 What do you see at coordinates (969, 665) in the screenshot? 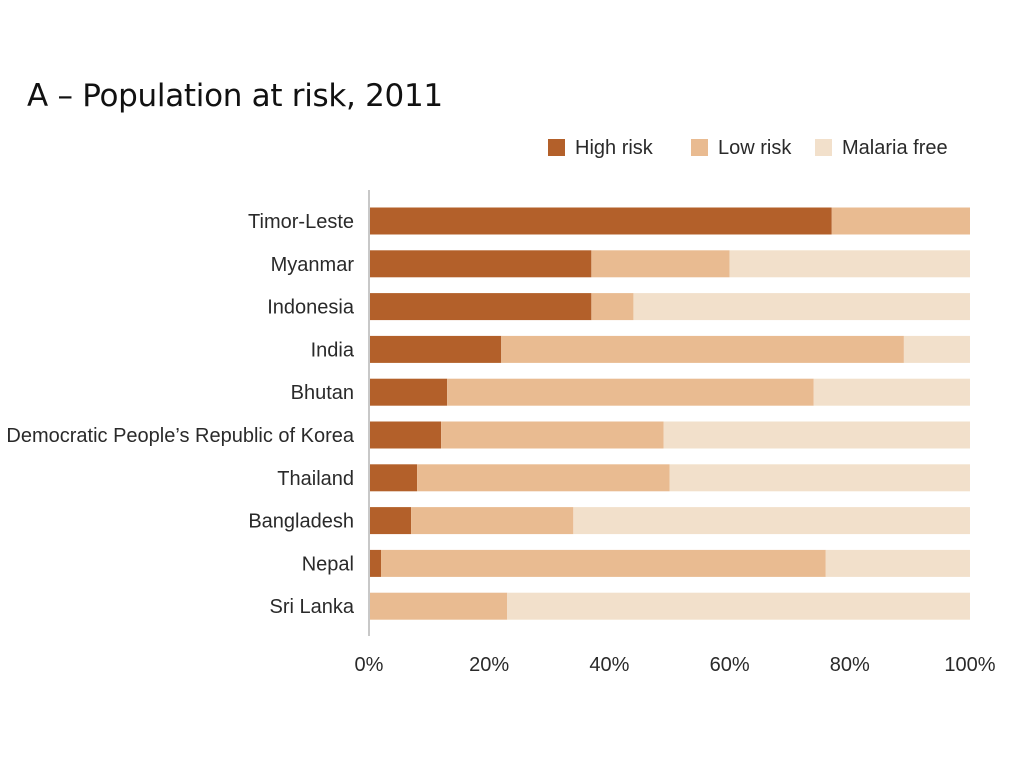
I see `x-tick-label: 100%` at bounding box center [969, 665].